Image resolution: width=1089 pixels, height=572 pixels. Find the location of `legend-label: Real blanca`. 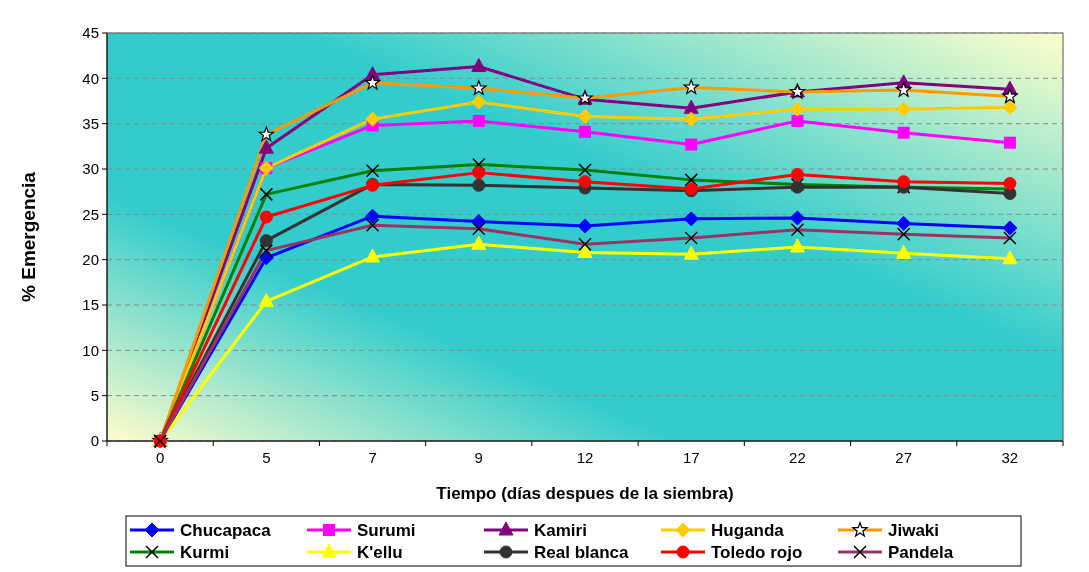

legend-label: Real blanca is located at coordinates (582, 552).